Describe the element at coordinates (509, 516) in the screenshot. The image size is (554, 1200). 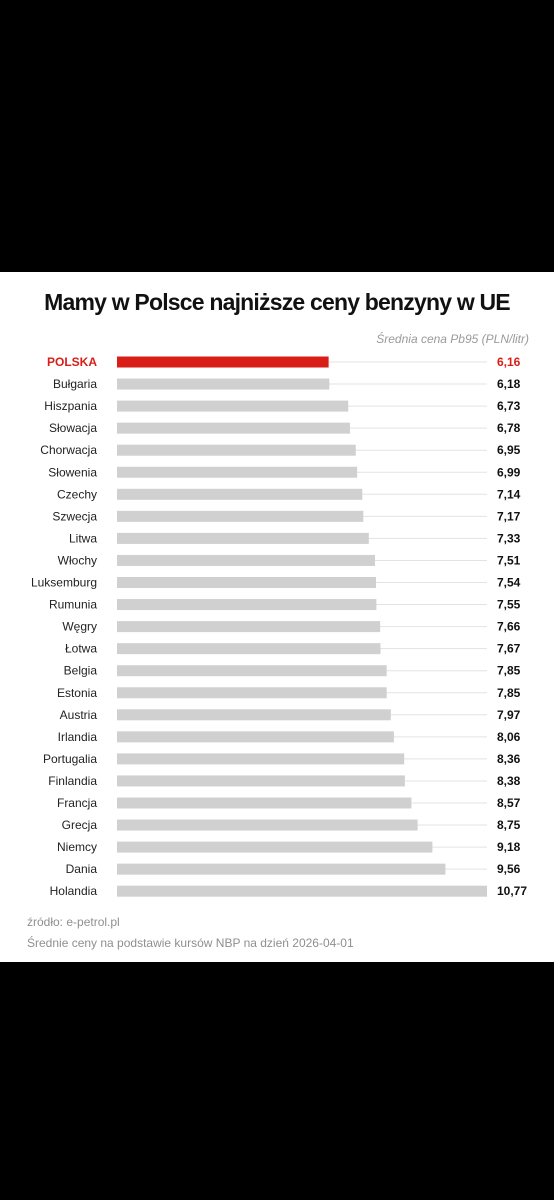
I see `value-label: 7,17` at that location.